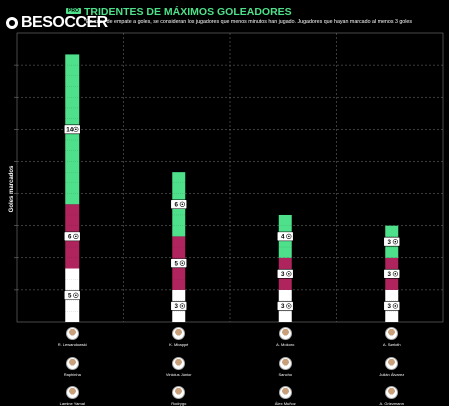 Image resolution: width=449 pixels, height=406 pixels. What do you see at coordinates (73, 11) in the screenshot?
I see `pro-badge: PRO` at bounding box center [73, 11].